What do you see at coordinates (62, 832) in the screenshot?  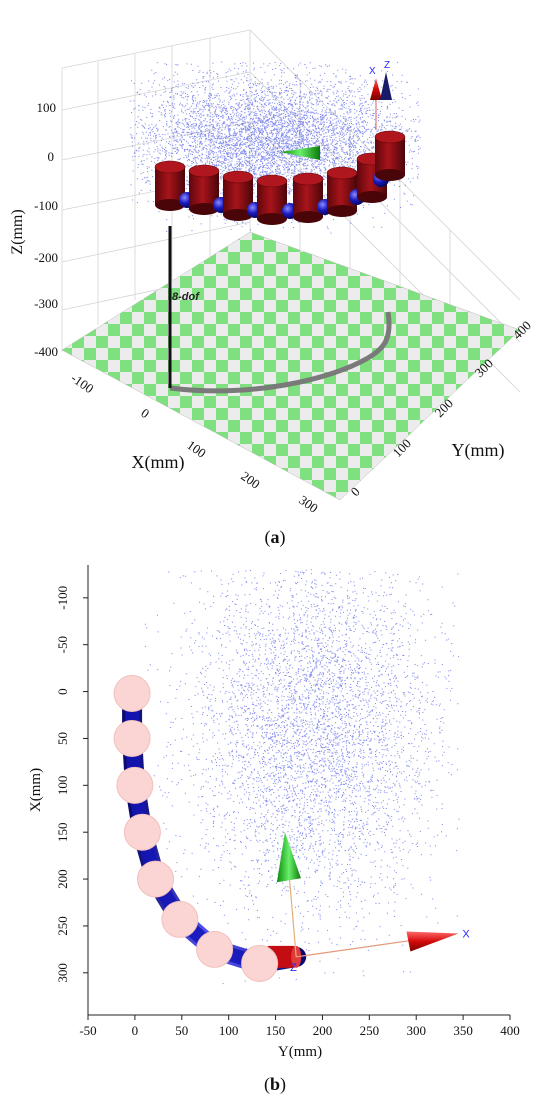 I see `y-tick-label: 150` at bounding box center [62, 832].